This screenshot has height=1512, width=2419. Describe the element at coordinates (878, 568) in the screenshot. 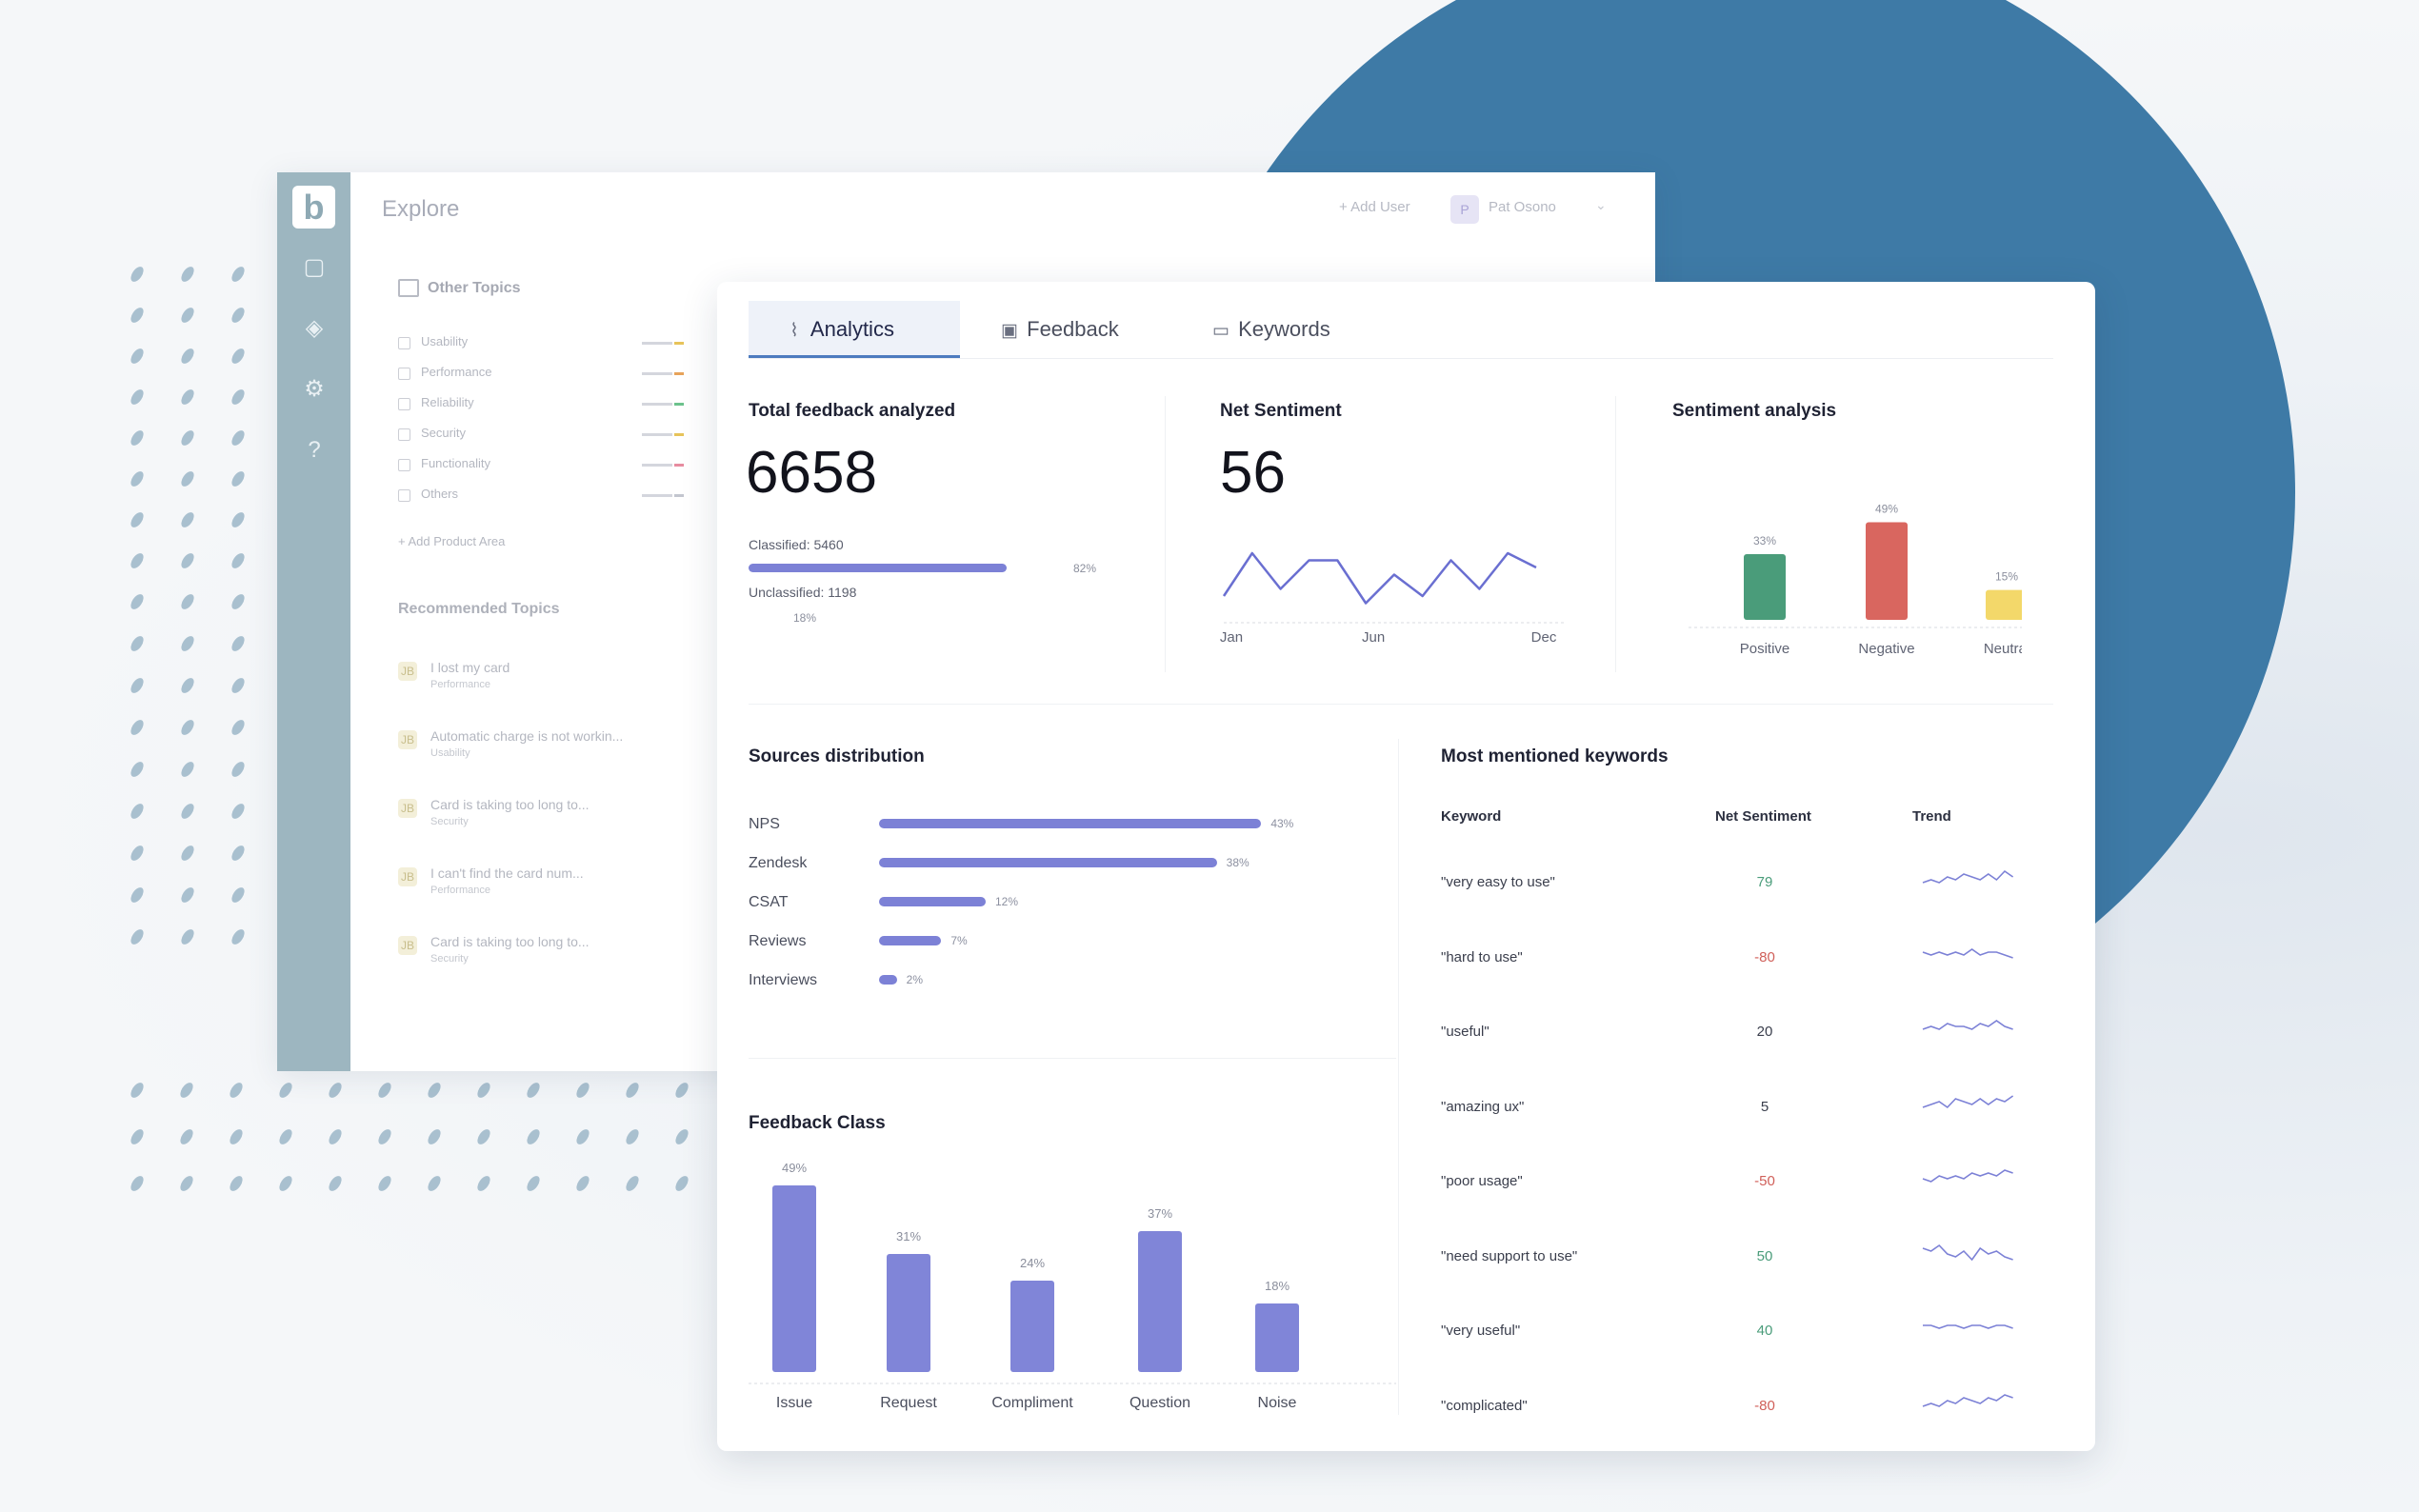

I see `classified-bar` at that location.